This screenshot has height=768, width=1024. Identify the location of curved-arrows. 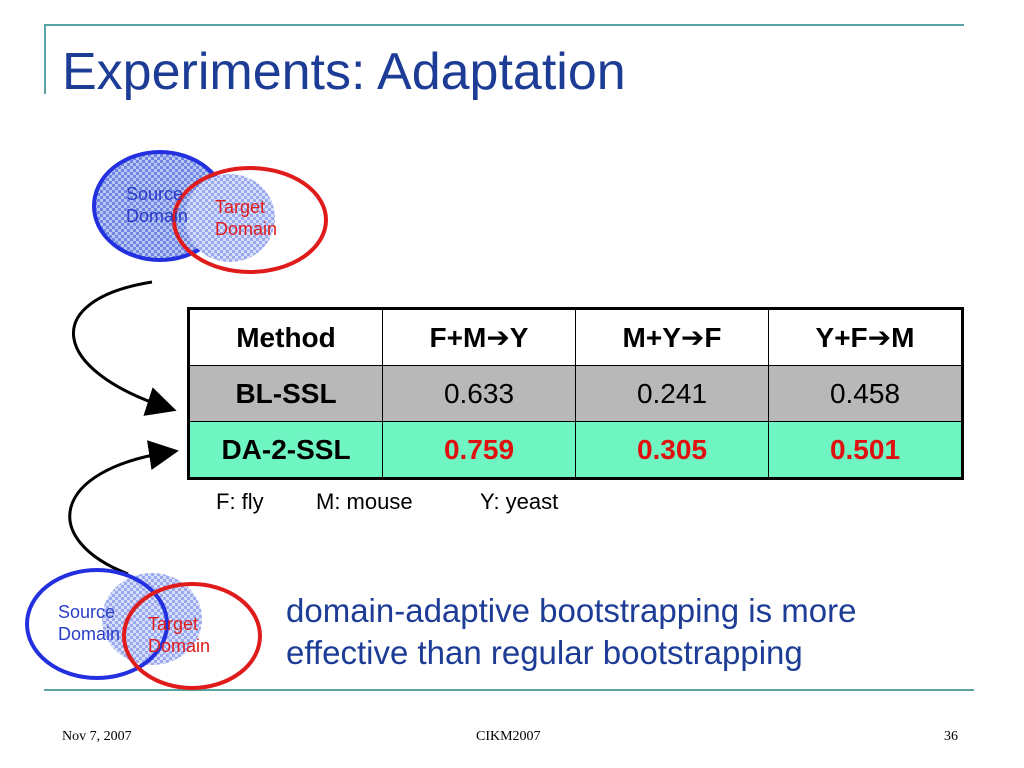
(123, 428).